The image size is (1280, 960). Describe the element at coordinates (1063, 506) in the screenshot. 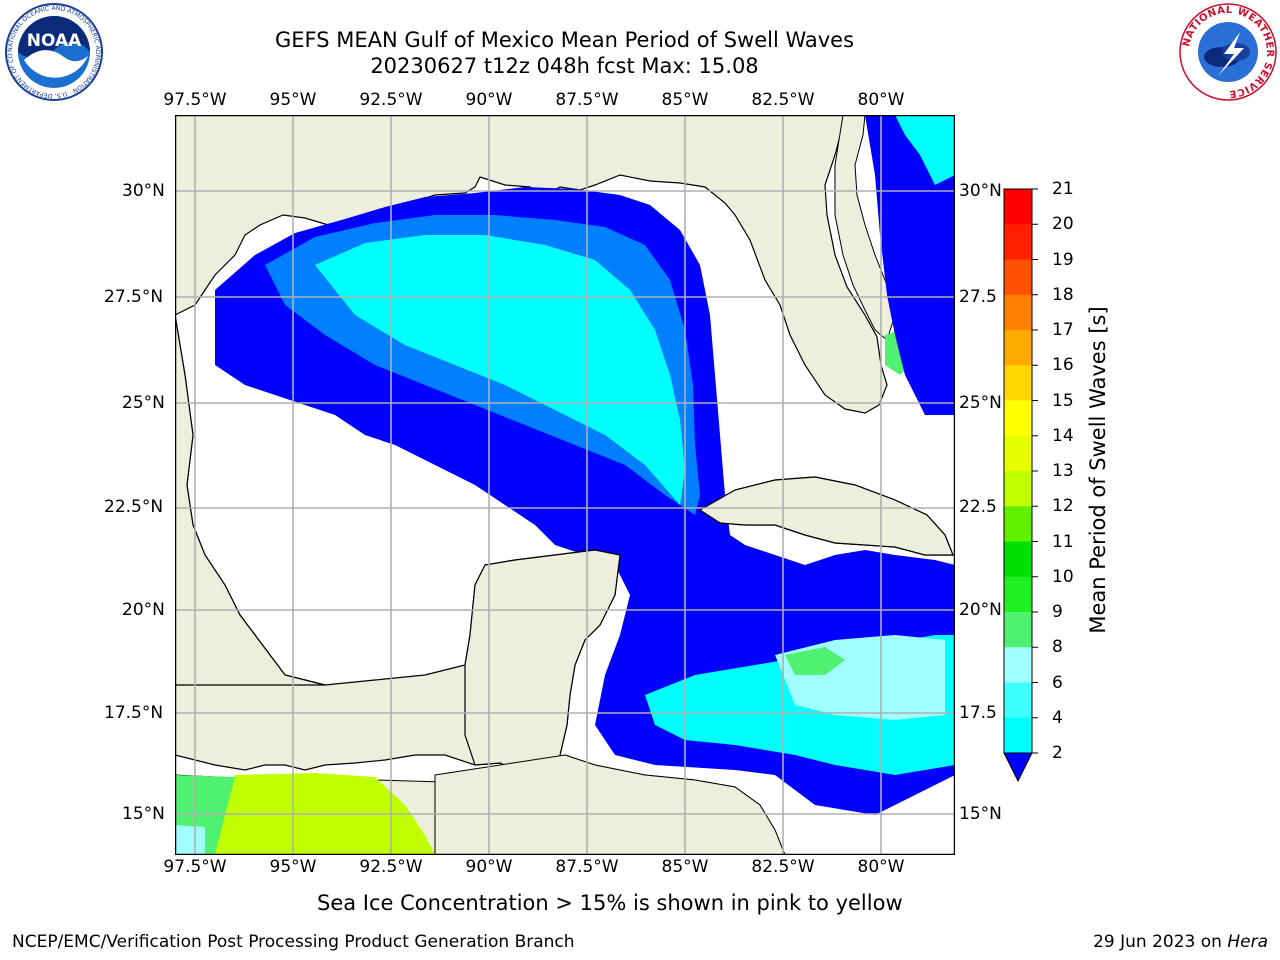

I see `colorbar-tick-label: 12` at that location.